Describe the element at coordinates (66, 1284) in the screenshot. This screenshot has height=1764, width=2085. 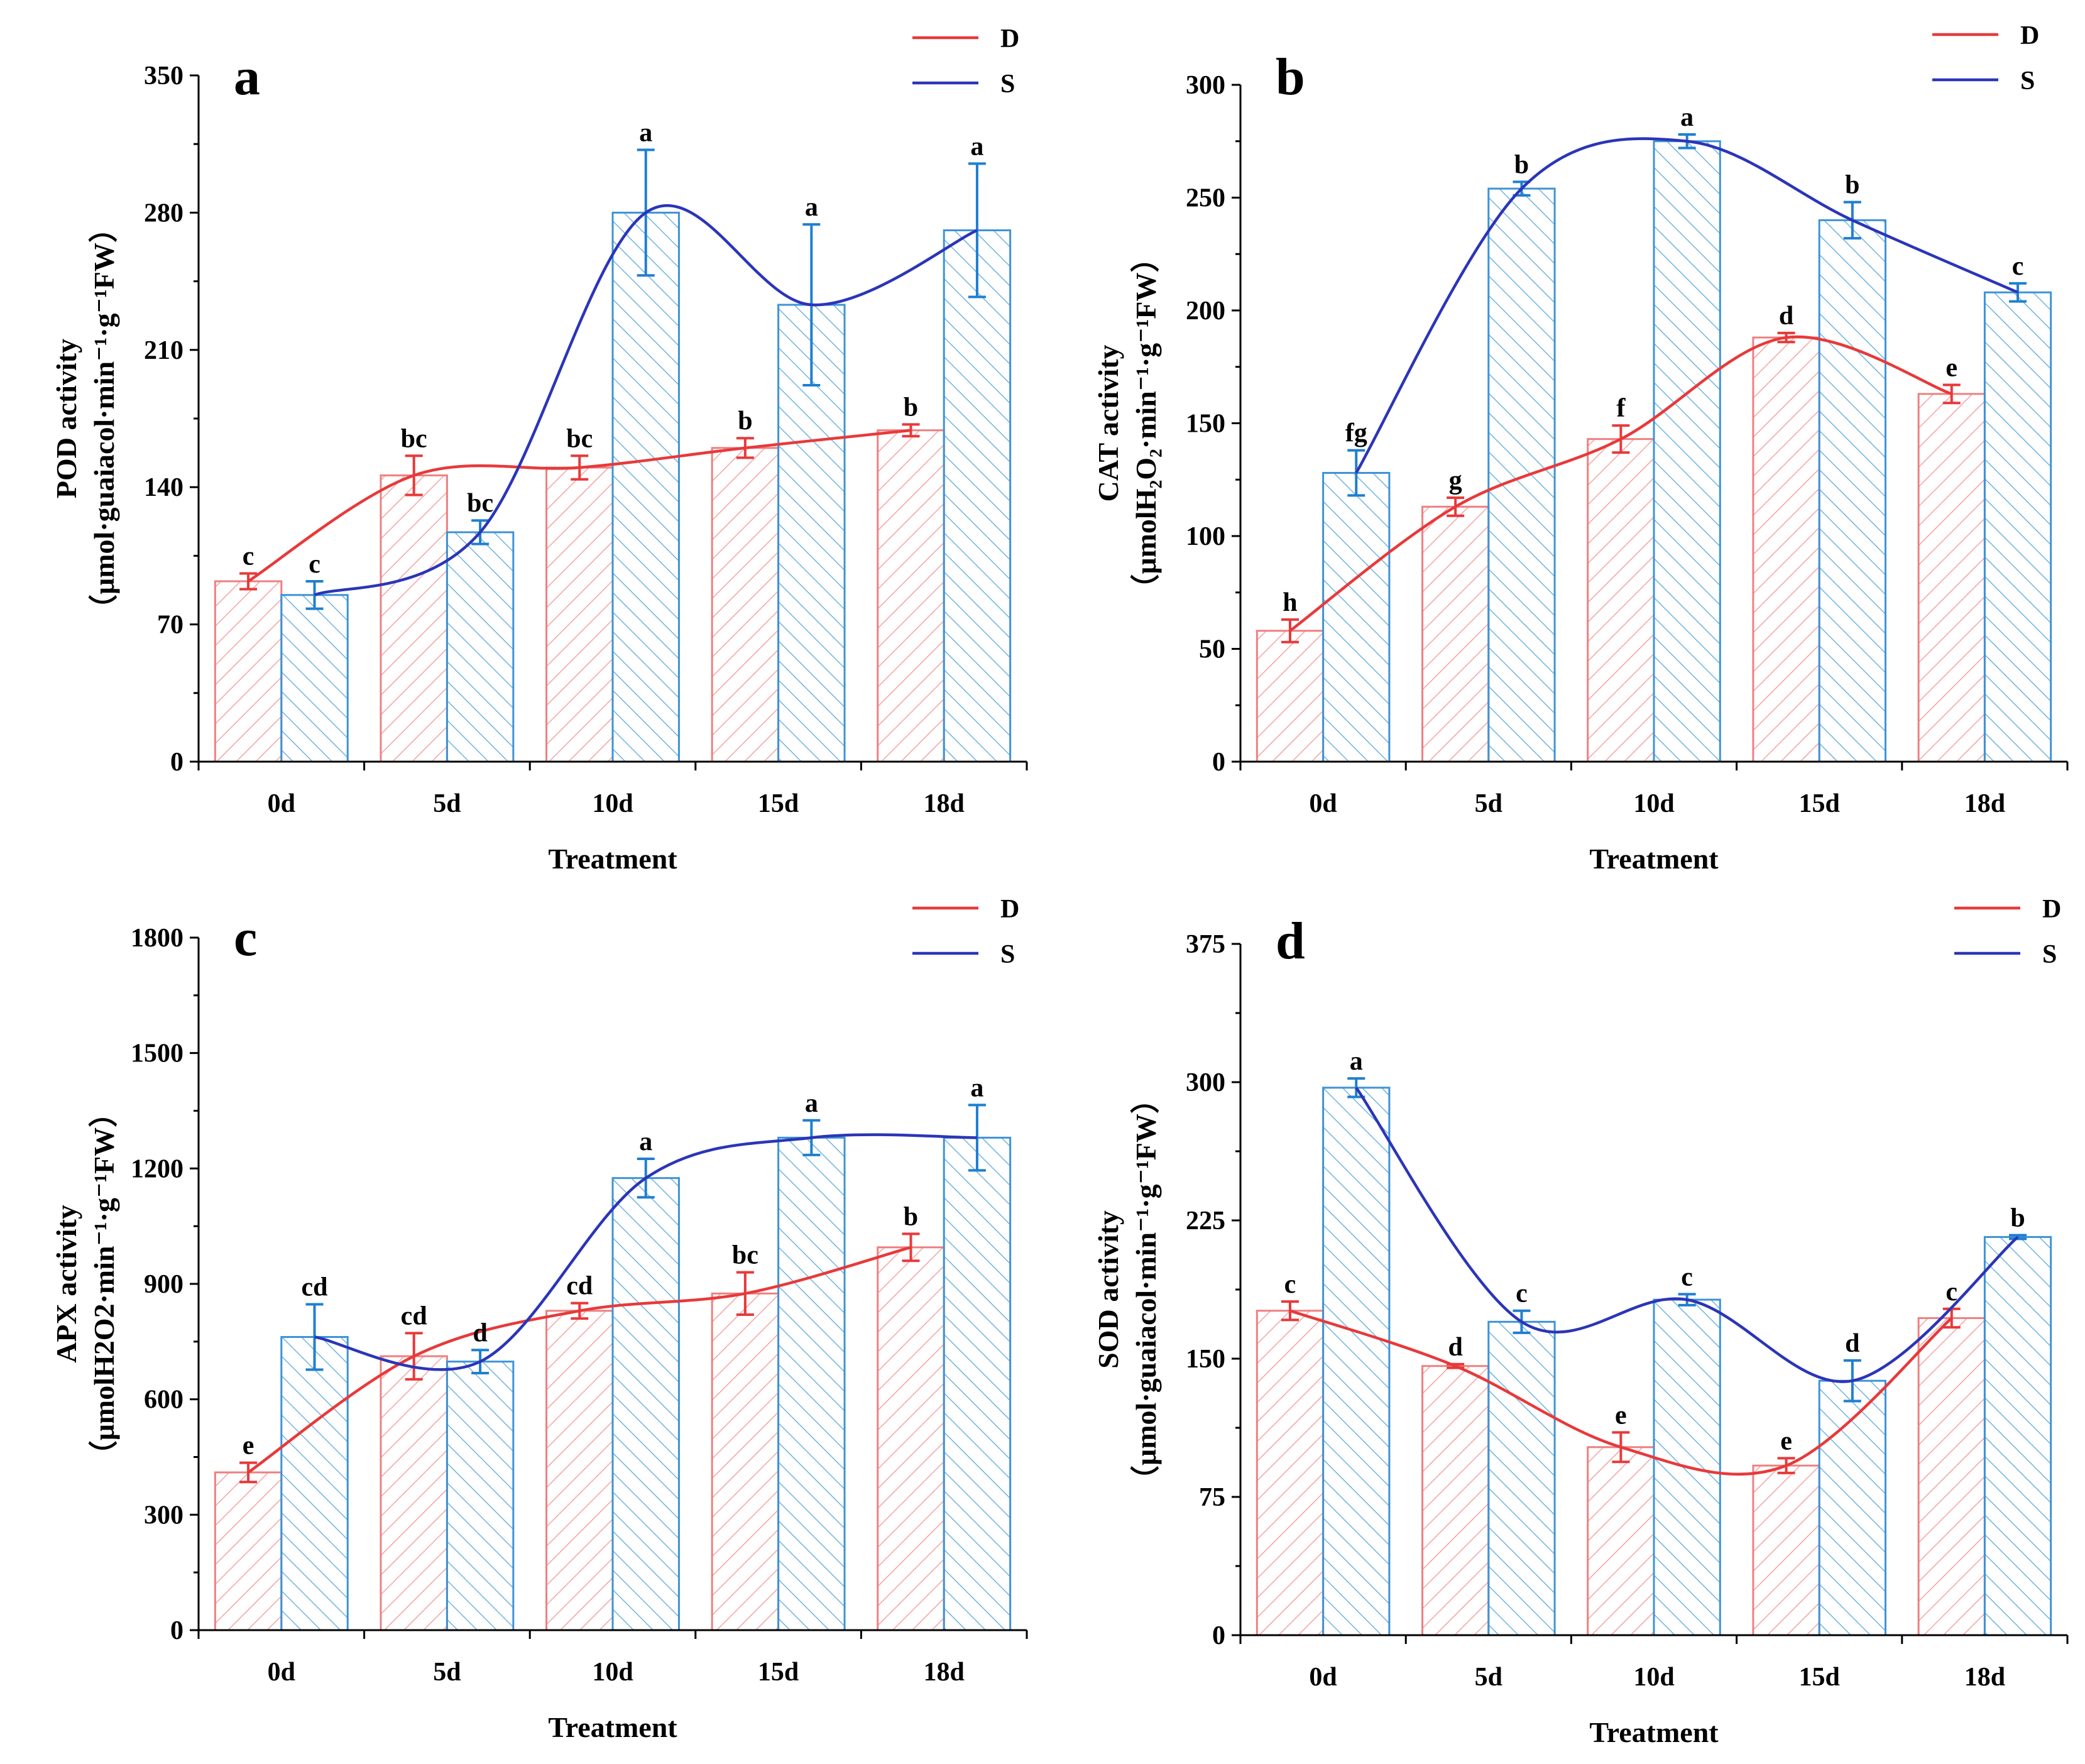
I see `y-axis-title: APX activity` at that location.